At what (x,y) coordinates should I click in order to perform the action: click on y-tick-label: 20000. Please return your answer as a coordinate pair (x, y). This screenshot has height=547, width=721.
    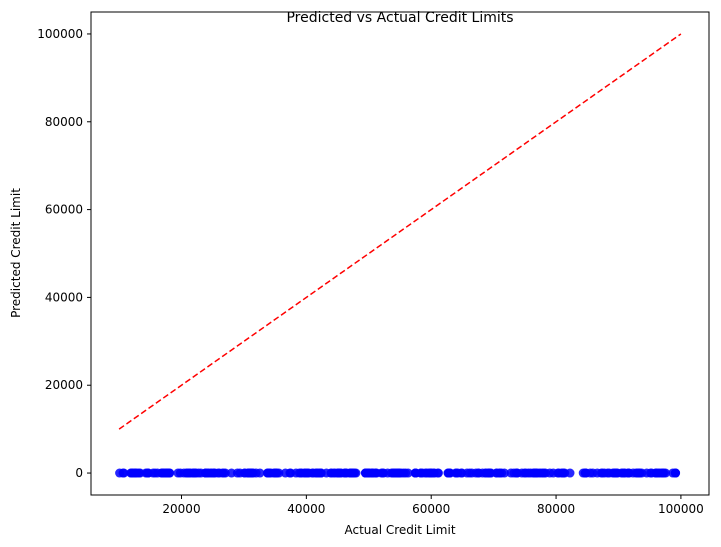
    Looking at the image, I should click on (64, 385).